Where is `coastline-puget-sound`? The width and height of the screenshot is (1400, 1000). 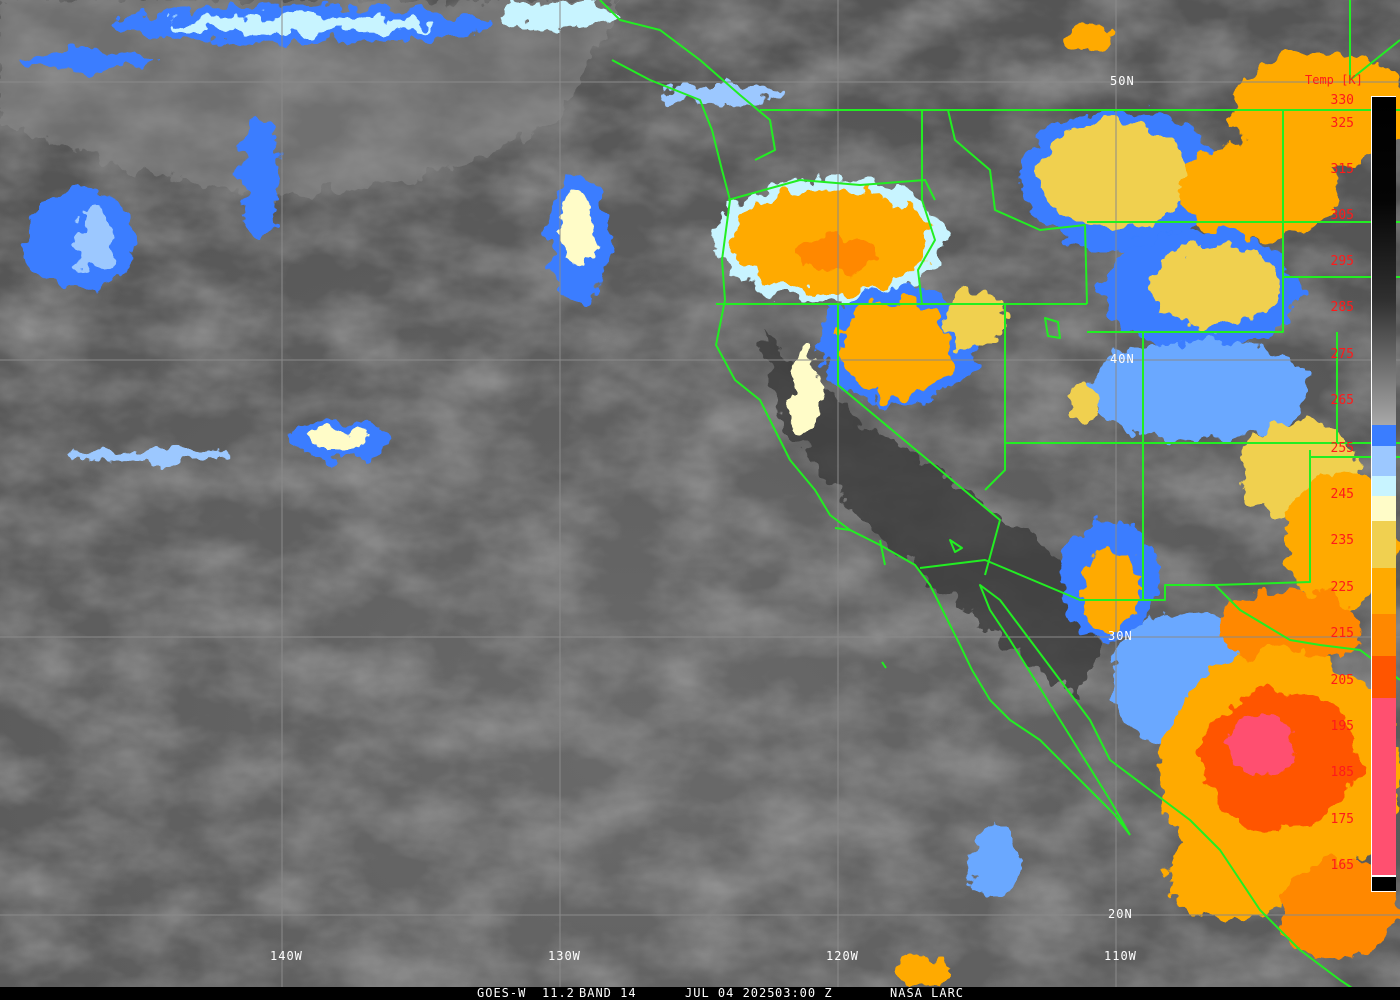
coastline-puget-sound is located at coordinates (687, 80).